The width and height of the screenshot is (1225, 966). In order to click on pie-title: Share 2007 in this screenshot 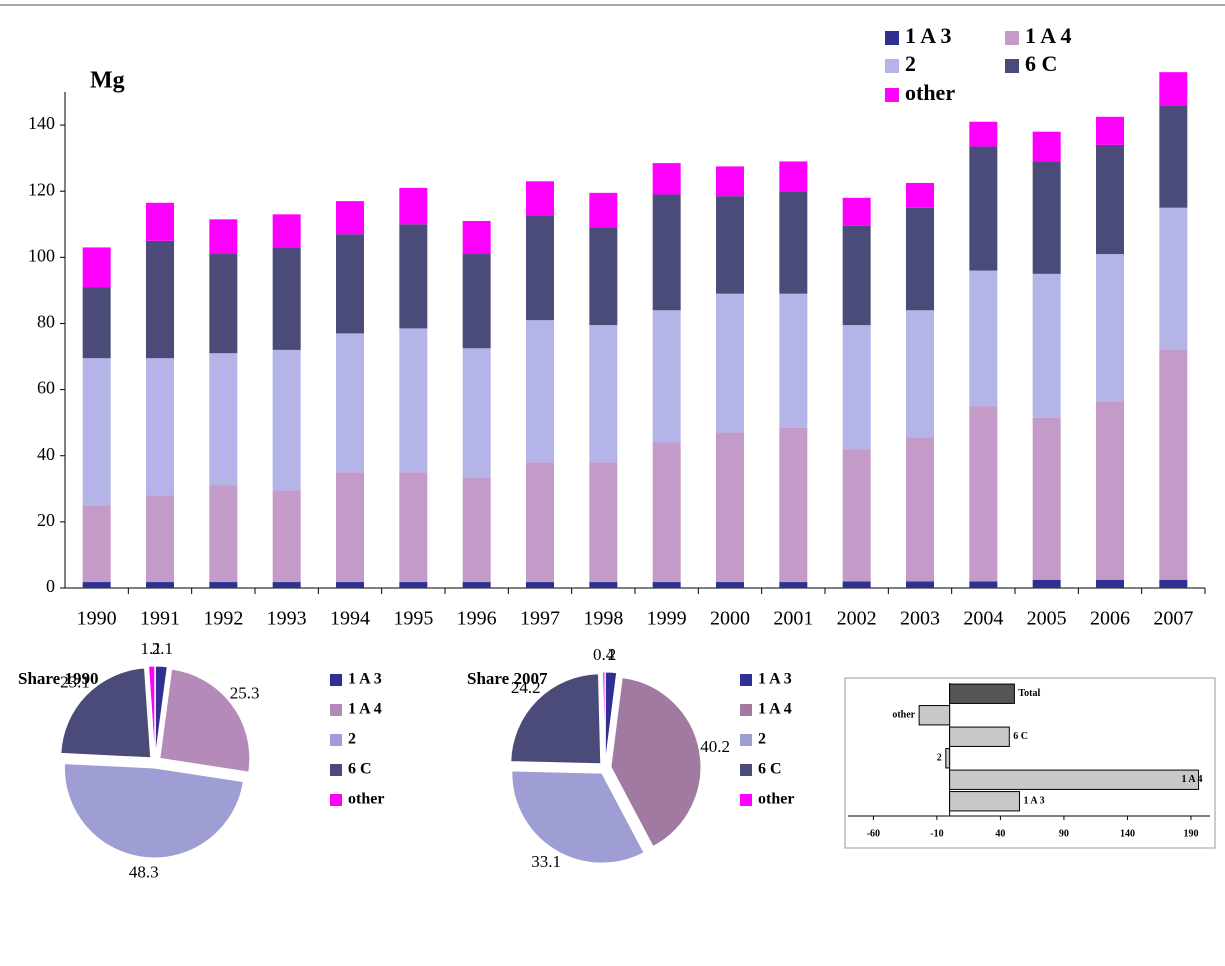, I will do `click(507, 678)`.